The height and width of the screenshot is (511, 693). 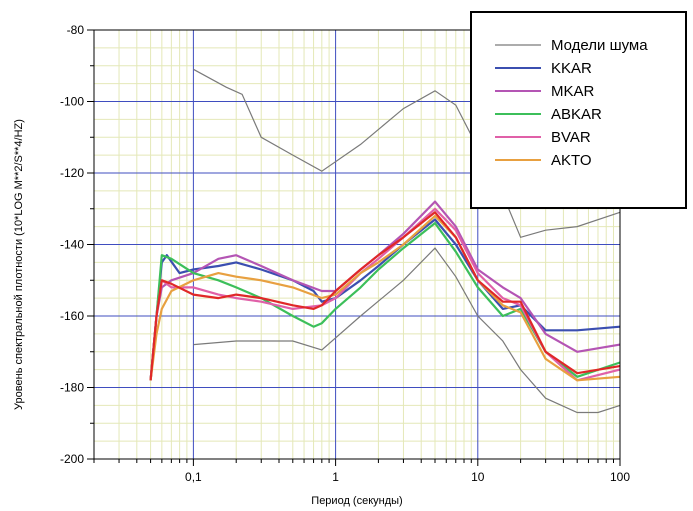 What do you see at coordinates (72, 459) in the screenshot?
I see `y-tick-label: -200` at bounding box center [72, 459].